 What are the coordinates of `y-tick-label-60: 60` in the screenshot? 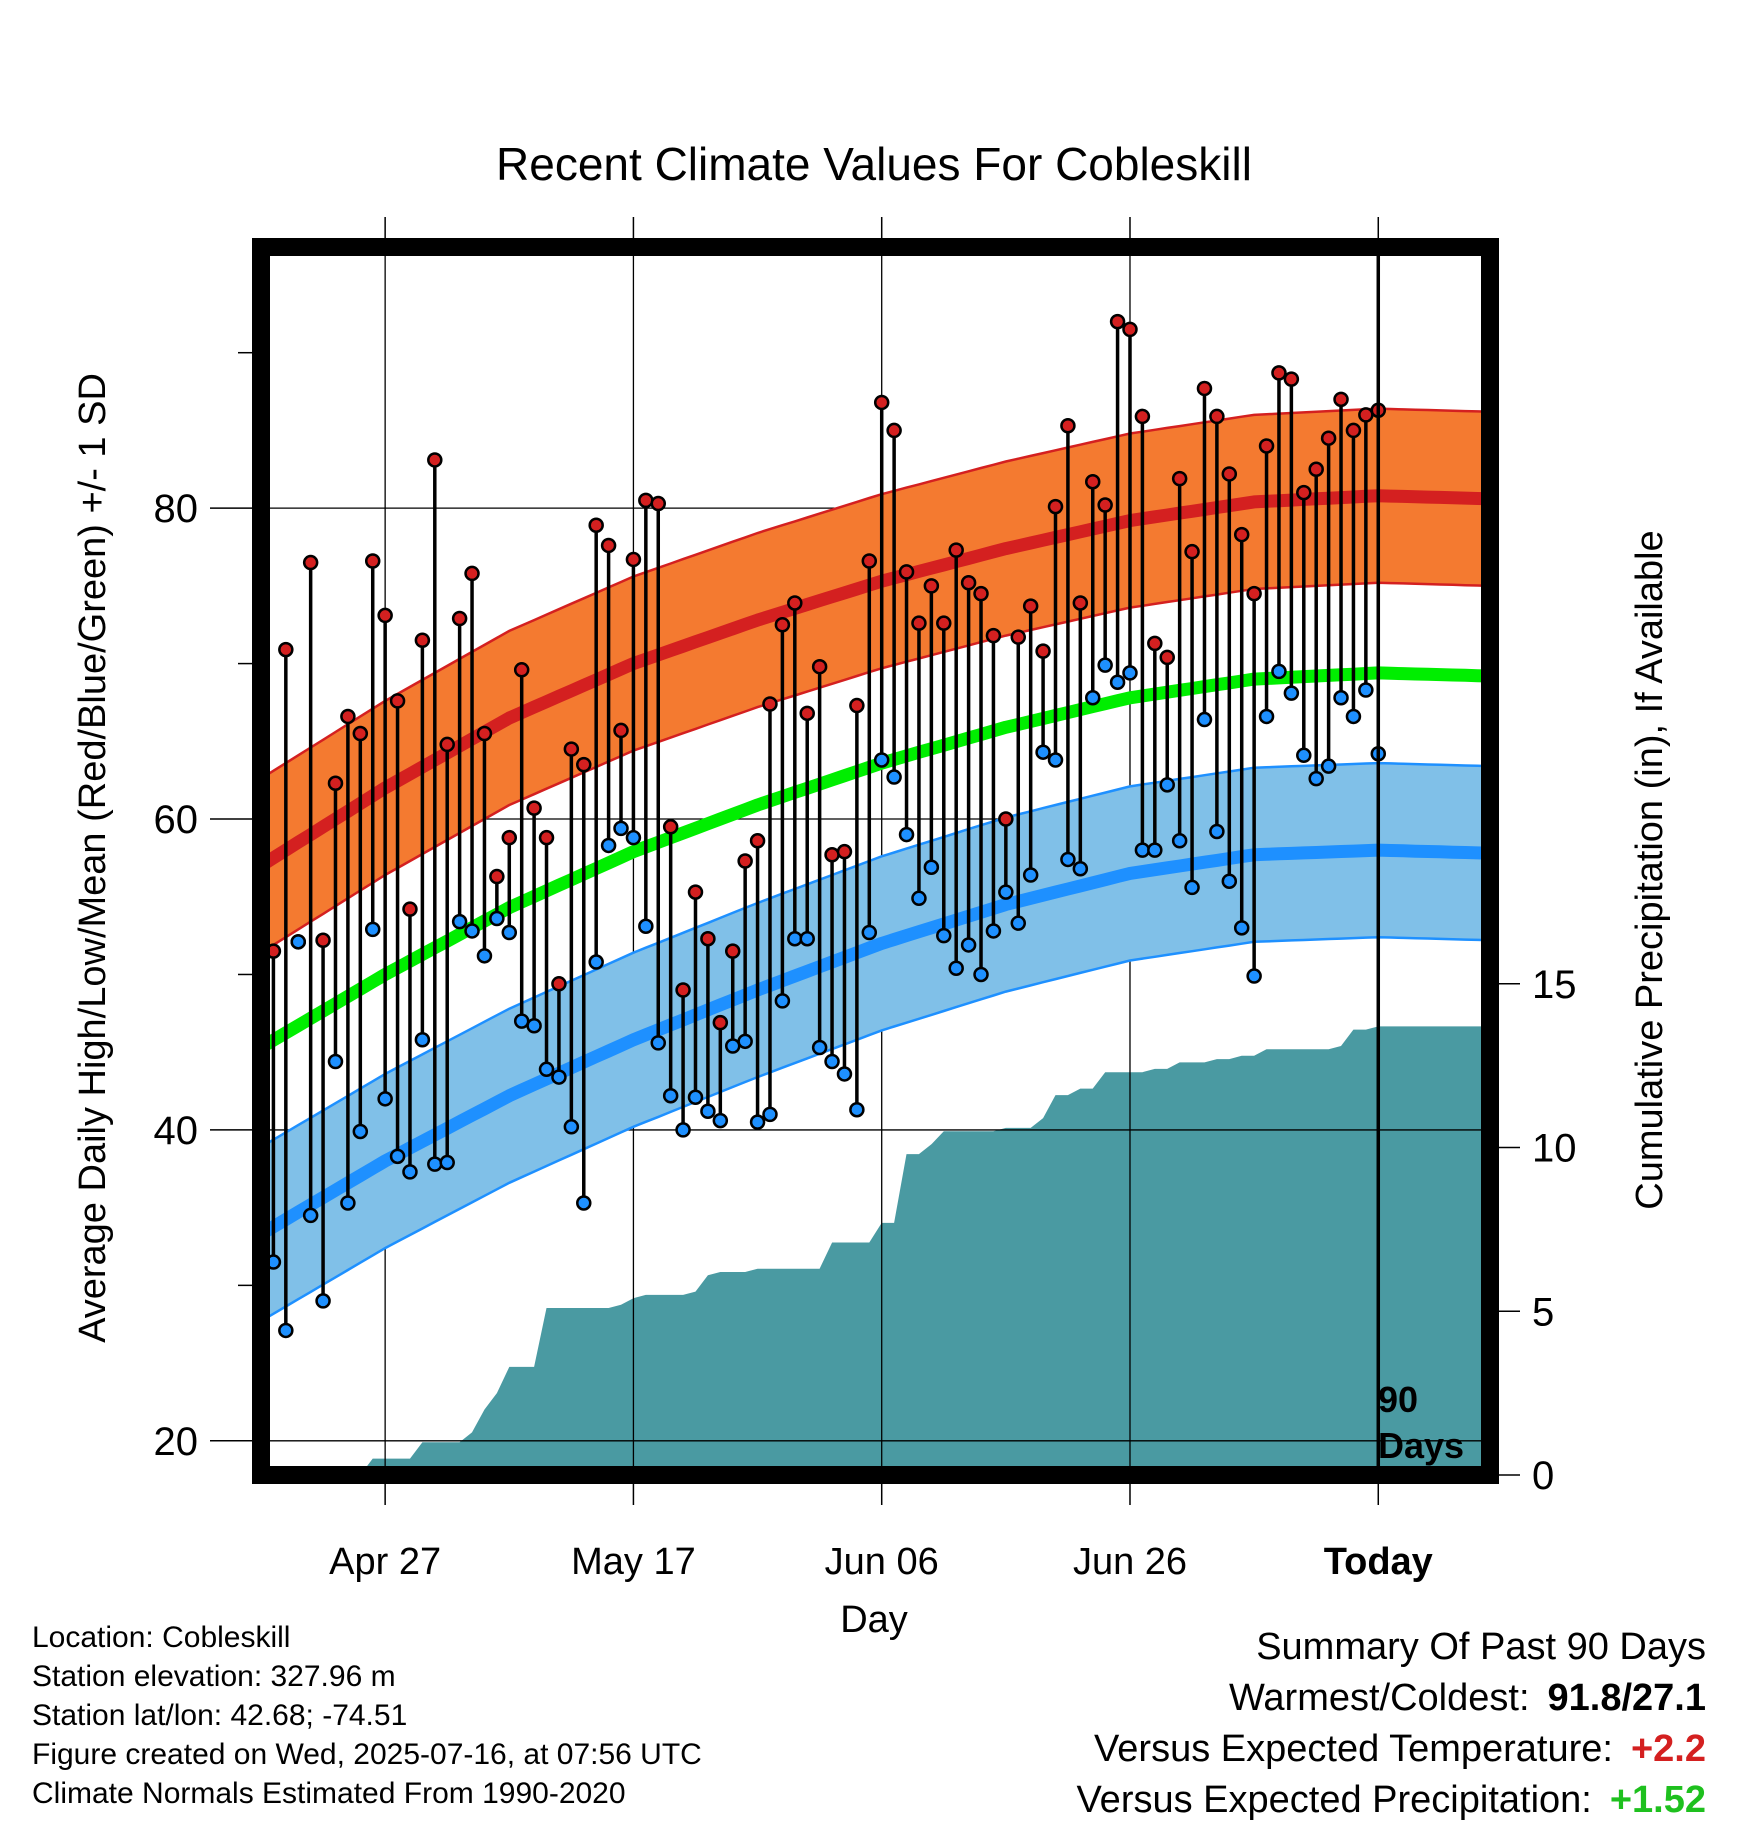 It's located at (176, 820).